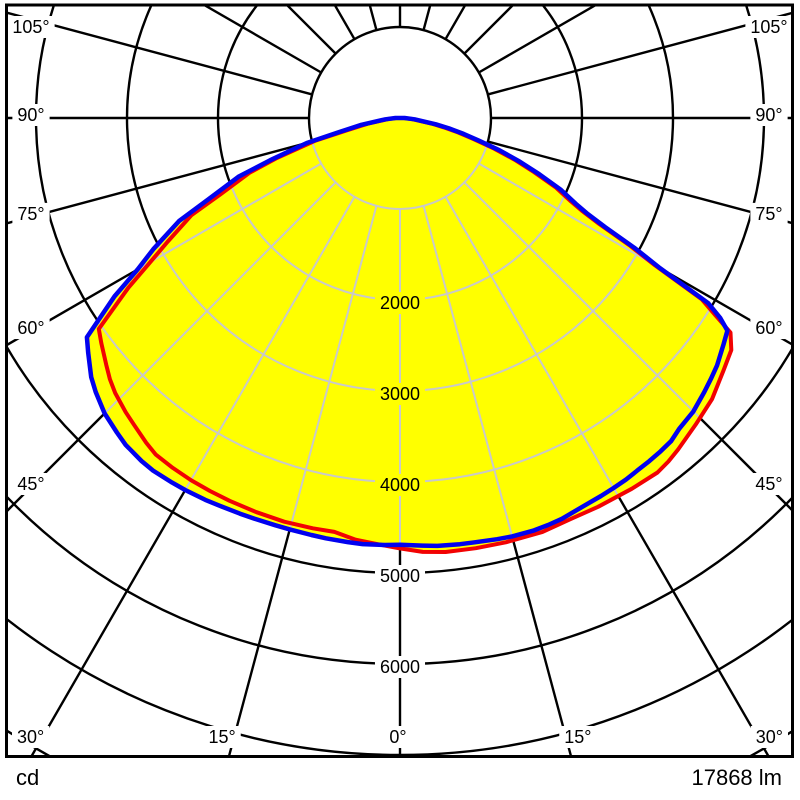  Describe the element at coordinates (400, 778) in the screenshot. I see `chart-footer: cd 17868 lm` at that location.